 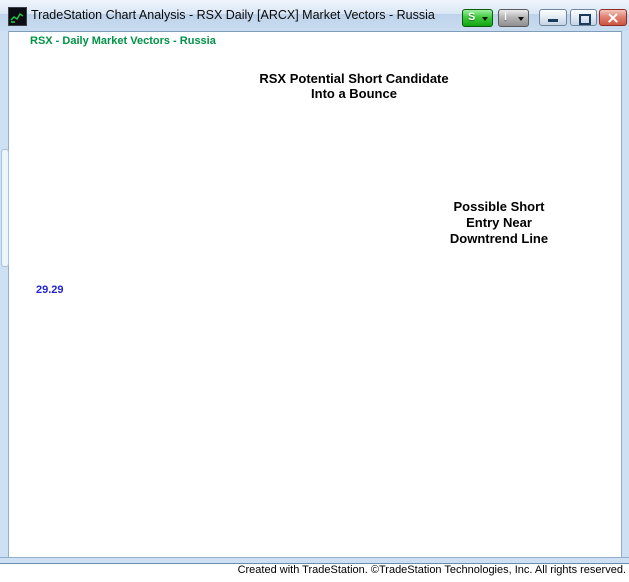 What do you see at coordinates (123, 41) in the screenshot?
I see `symbol-label: RSX - Daily Market Vectors - Russia` at bounding box center [123, 41].